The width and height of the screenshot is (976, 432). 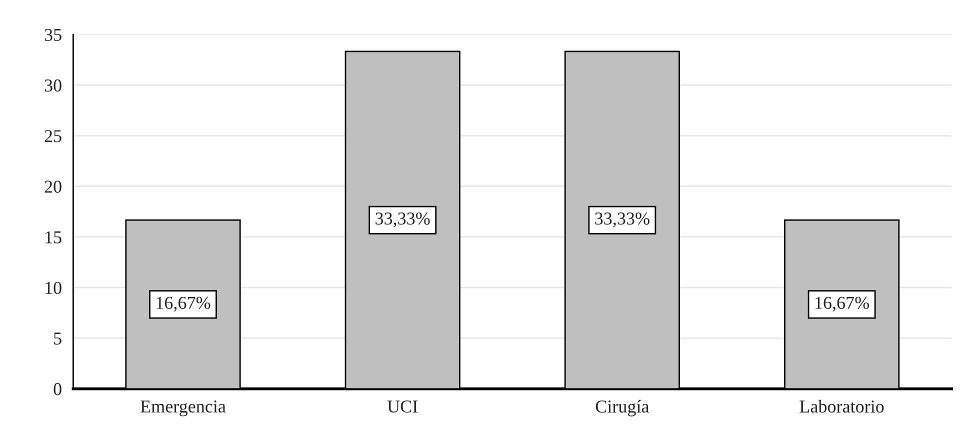 I want to click on x-tick-label: Emergencia, so click(x=183, y=408).